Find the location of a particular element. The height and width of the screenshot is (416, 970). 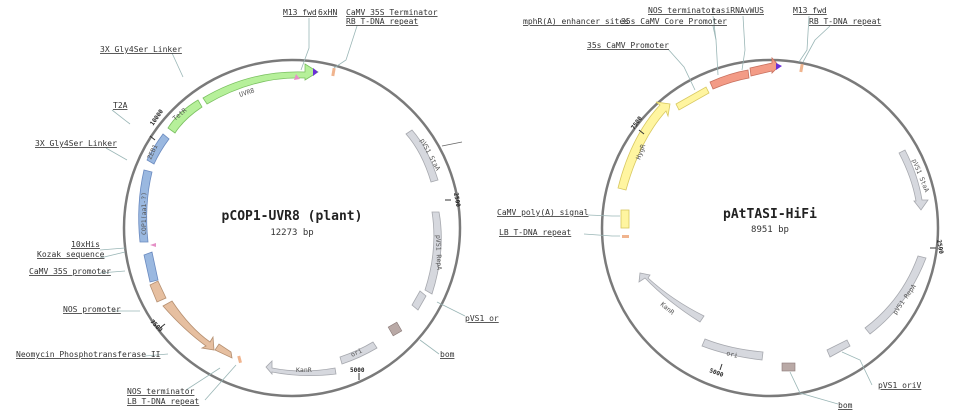

map-length-pcop1: 12273 bp is located at coordinates (291, 233).